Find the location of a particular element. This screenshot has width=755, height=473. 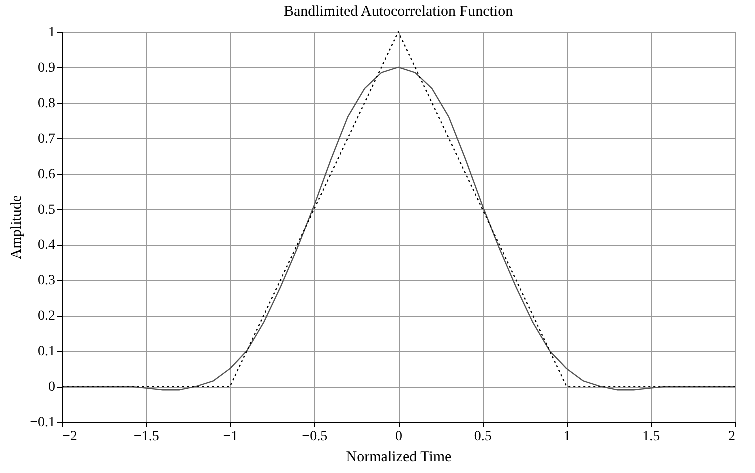

y-tick-label: 0.3 is located at coordinates (47, 281).